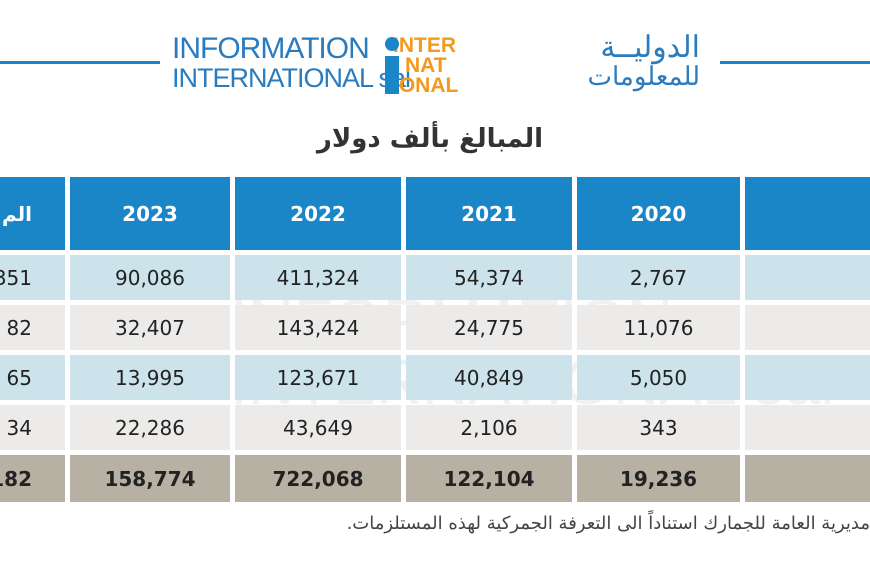  Describe the element at coordinates (426, 65) in the screenshot. I see `logo-mark-text: NAT` at that location.